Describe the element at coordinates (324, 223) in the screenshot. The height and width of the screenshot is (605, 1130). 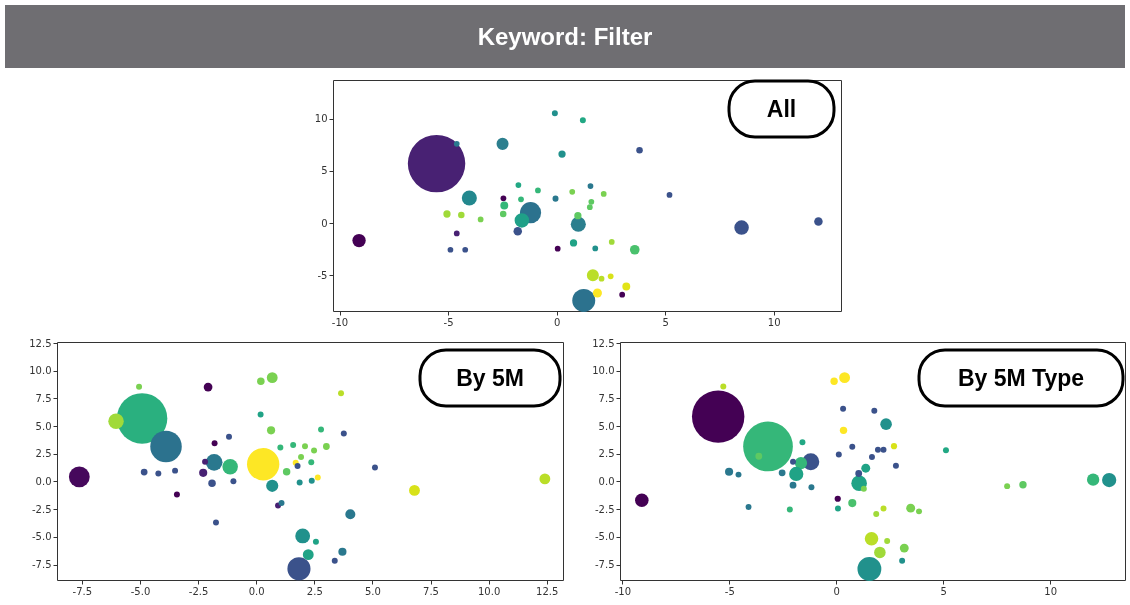
I see `y-tick-label: 0` at that location.